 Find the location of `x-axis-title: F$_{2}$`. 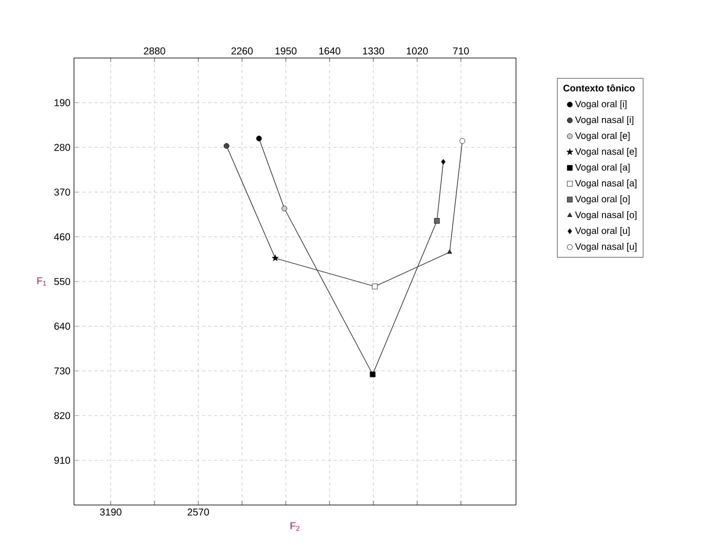

x-axis-title: F$_{2}$ is located at coordinates (295, 526).